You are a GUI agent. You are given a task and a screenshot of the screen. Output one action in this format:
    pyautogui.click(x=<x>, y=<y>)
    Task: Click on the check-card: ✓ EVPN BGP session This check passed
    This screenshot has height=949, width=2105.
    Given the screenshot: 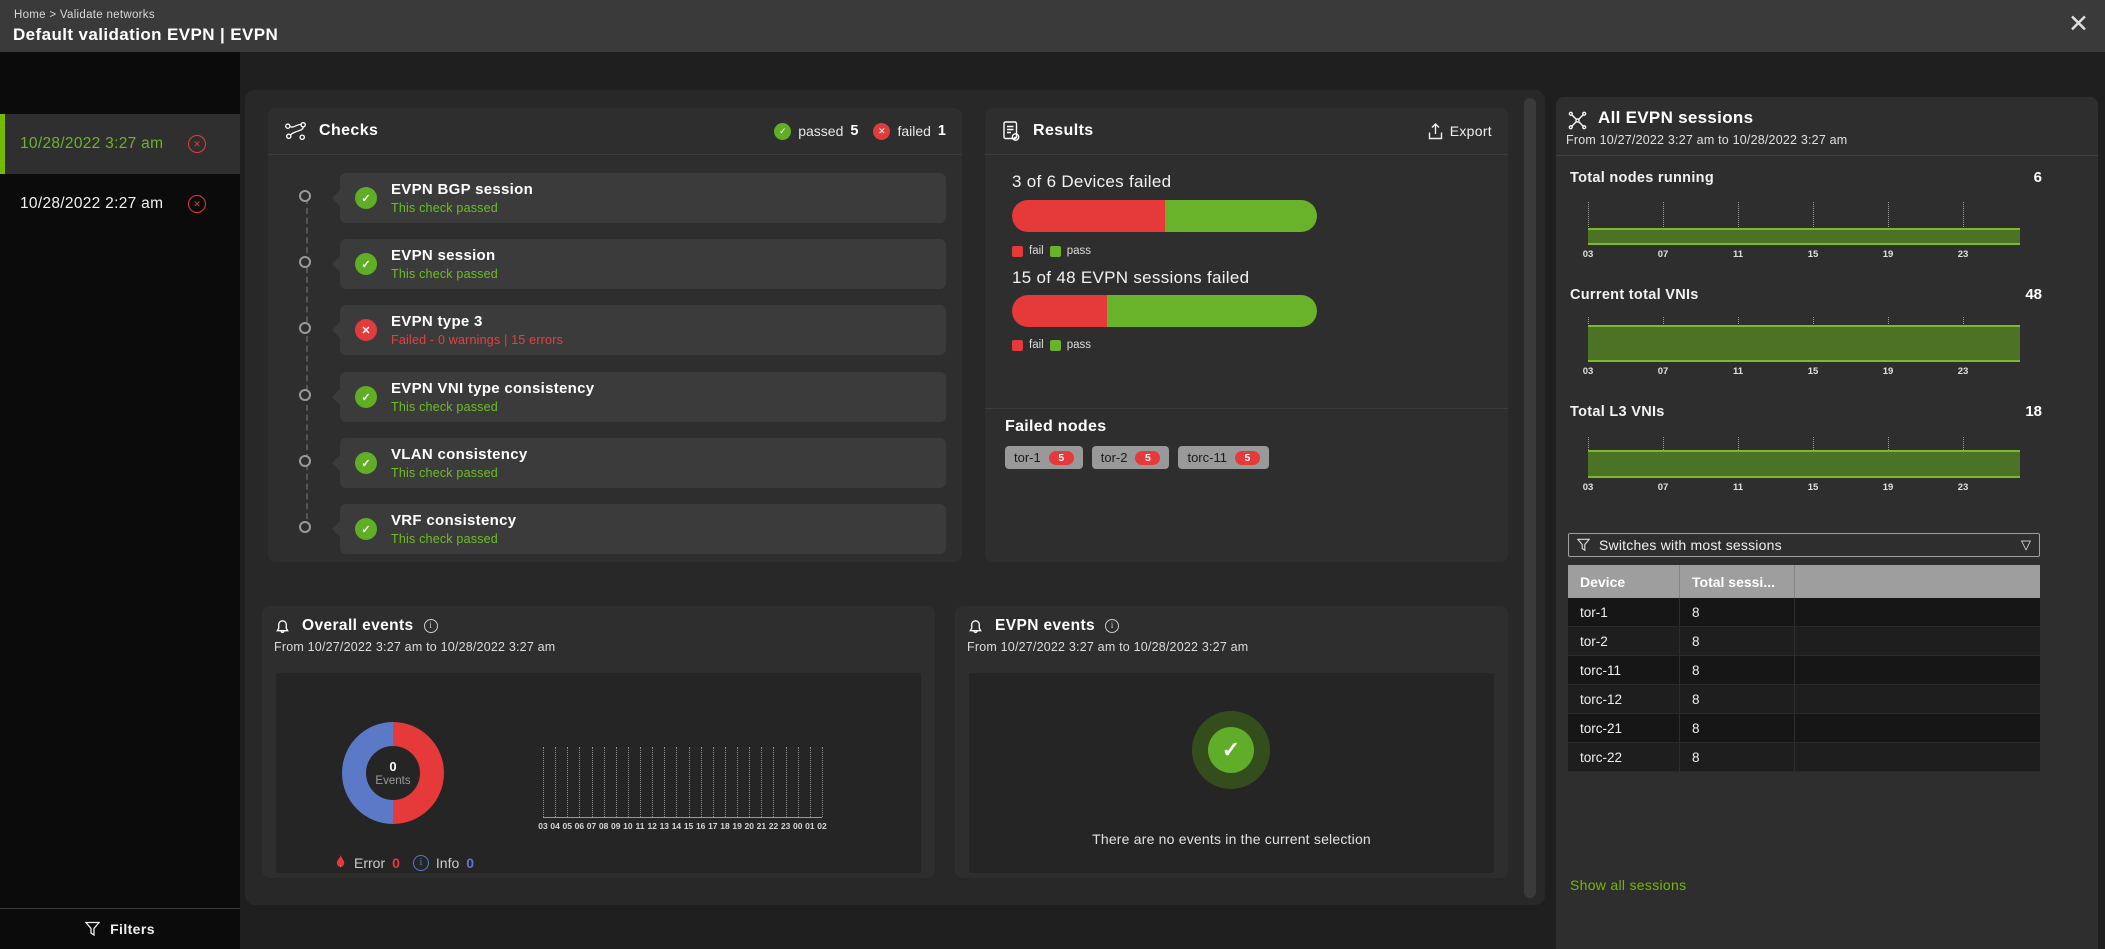 What is the action you would take?
    pyautogui.click(x=639, y=198)
    